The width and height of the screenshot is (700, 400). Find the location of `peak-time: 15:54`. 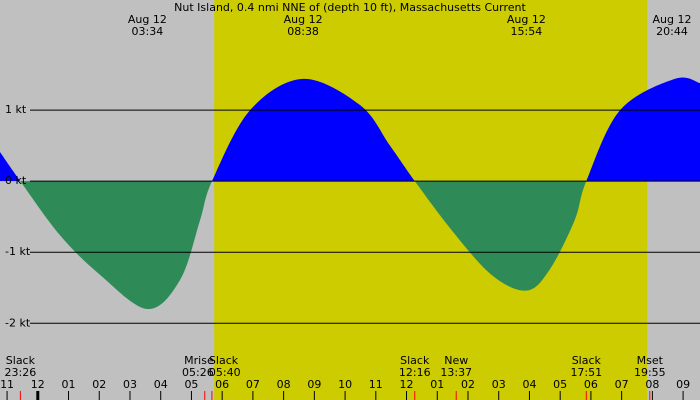

peak-time: 15:54 is located at coordinates (527, 31).